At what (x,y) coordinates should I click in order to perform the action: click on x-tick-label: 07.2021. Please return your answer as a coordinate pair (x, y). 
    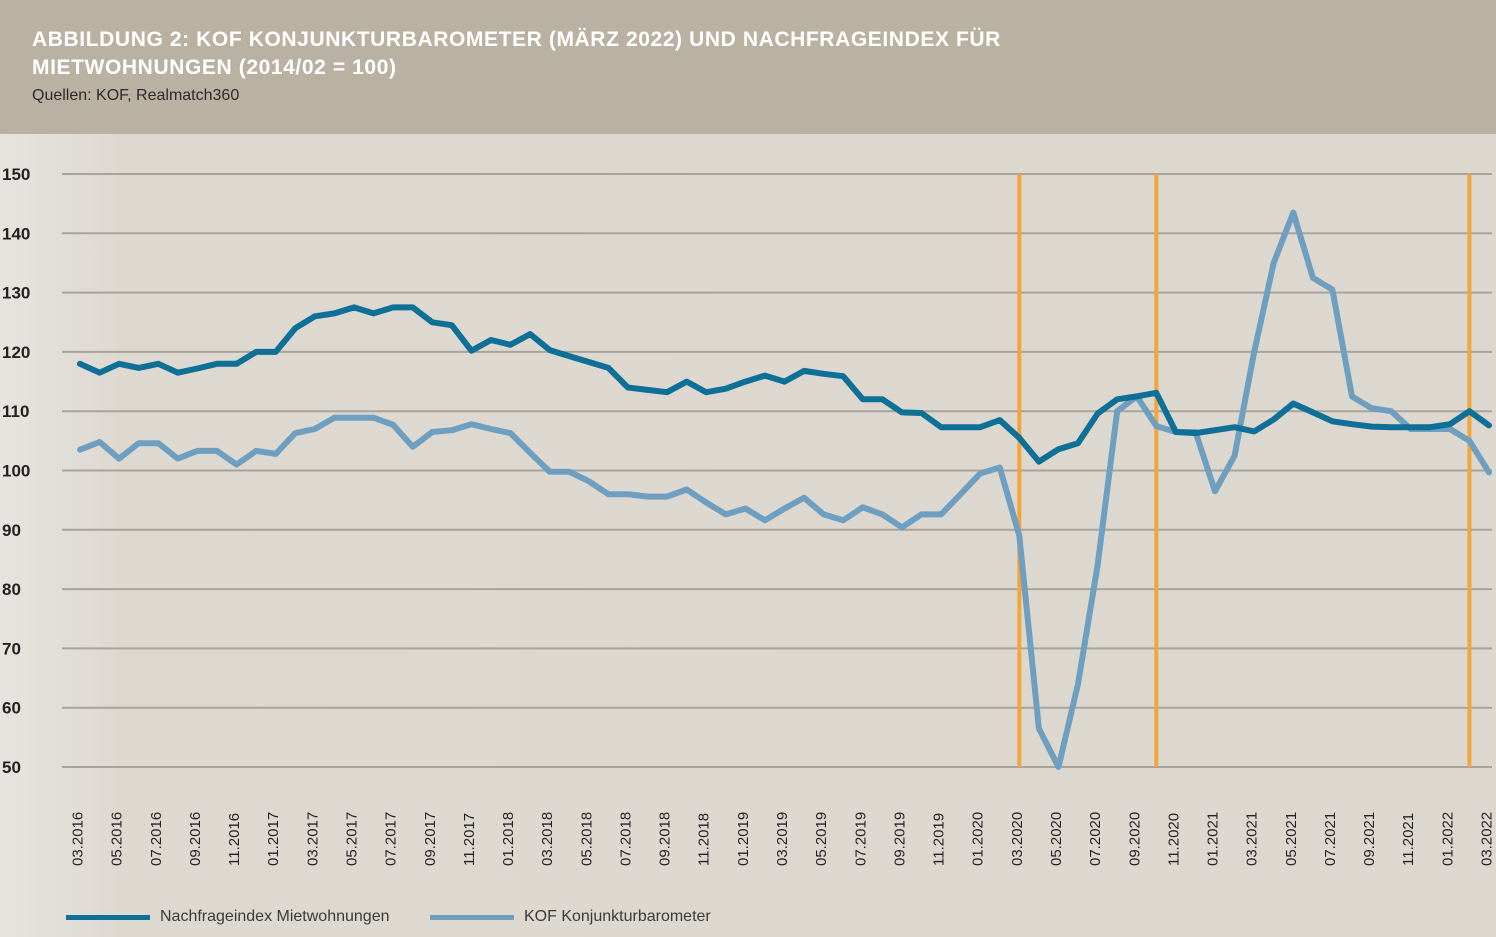
    Looking at the image, I should click on (1330, 839).